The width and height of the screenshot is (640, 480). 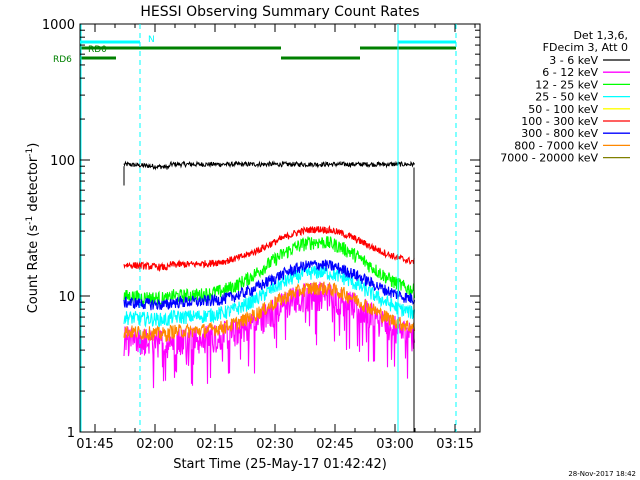 What do you see at coordinates (94, 444) in the screenshot?
I see `x-tick-label: 01:45` at bounding box center [94, 444].